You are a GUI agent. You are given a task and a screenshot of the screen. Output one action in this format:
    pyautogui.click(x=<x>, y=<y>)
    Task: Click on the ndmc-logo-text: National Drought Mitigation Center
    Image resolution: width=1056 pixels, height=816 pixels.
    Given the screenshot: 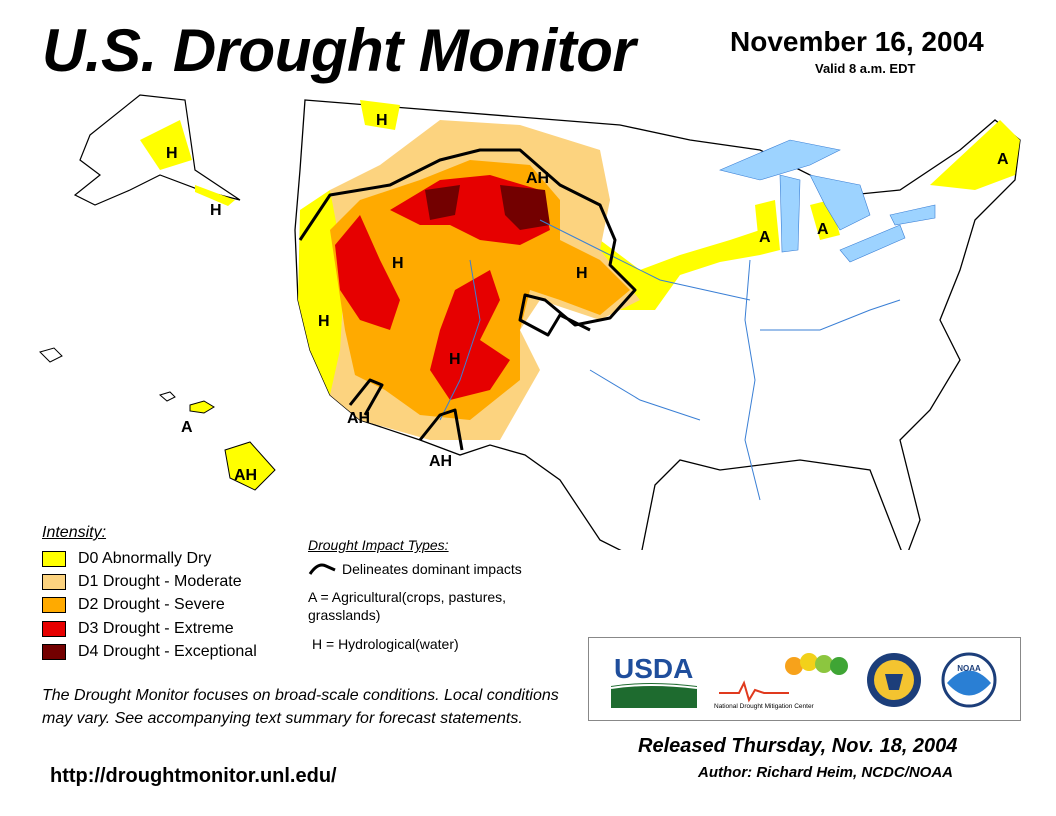 What is the action you would take?
    pyautogui.click(x=764, y=706)
    